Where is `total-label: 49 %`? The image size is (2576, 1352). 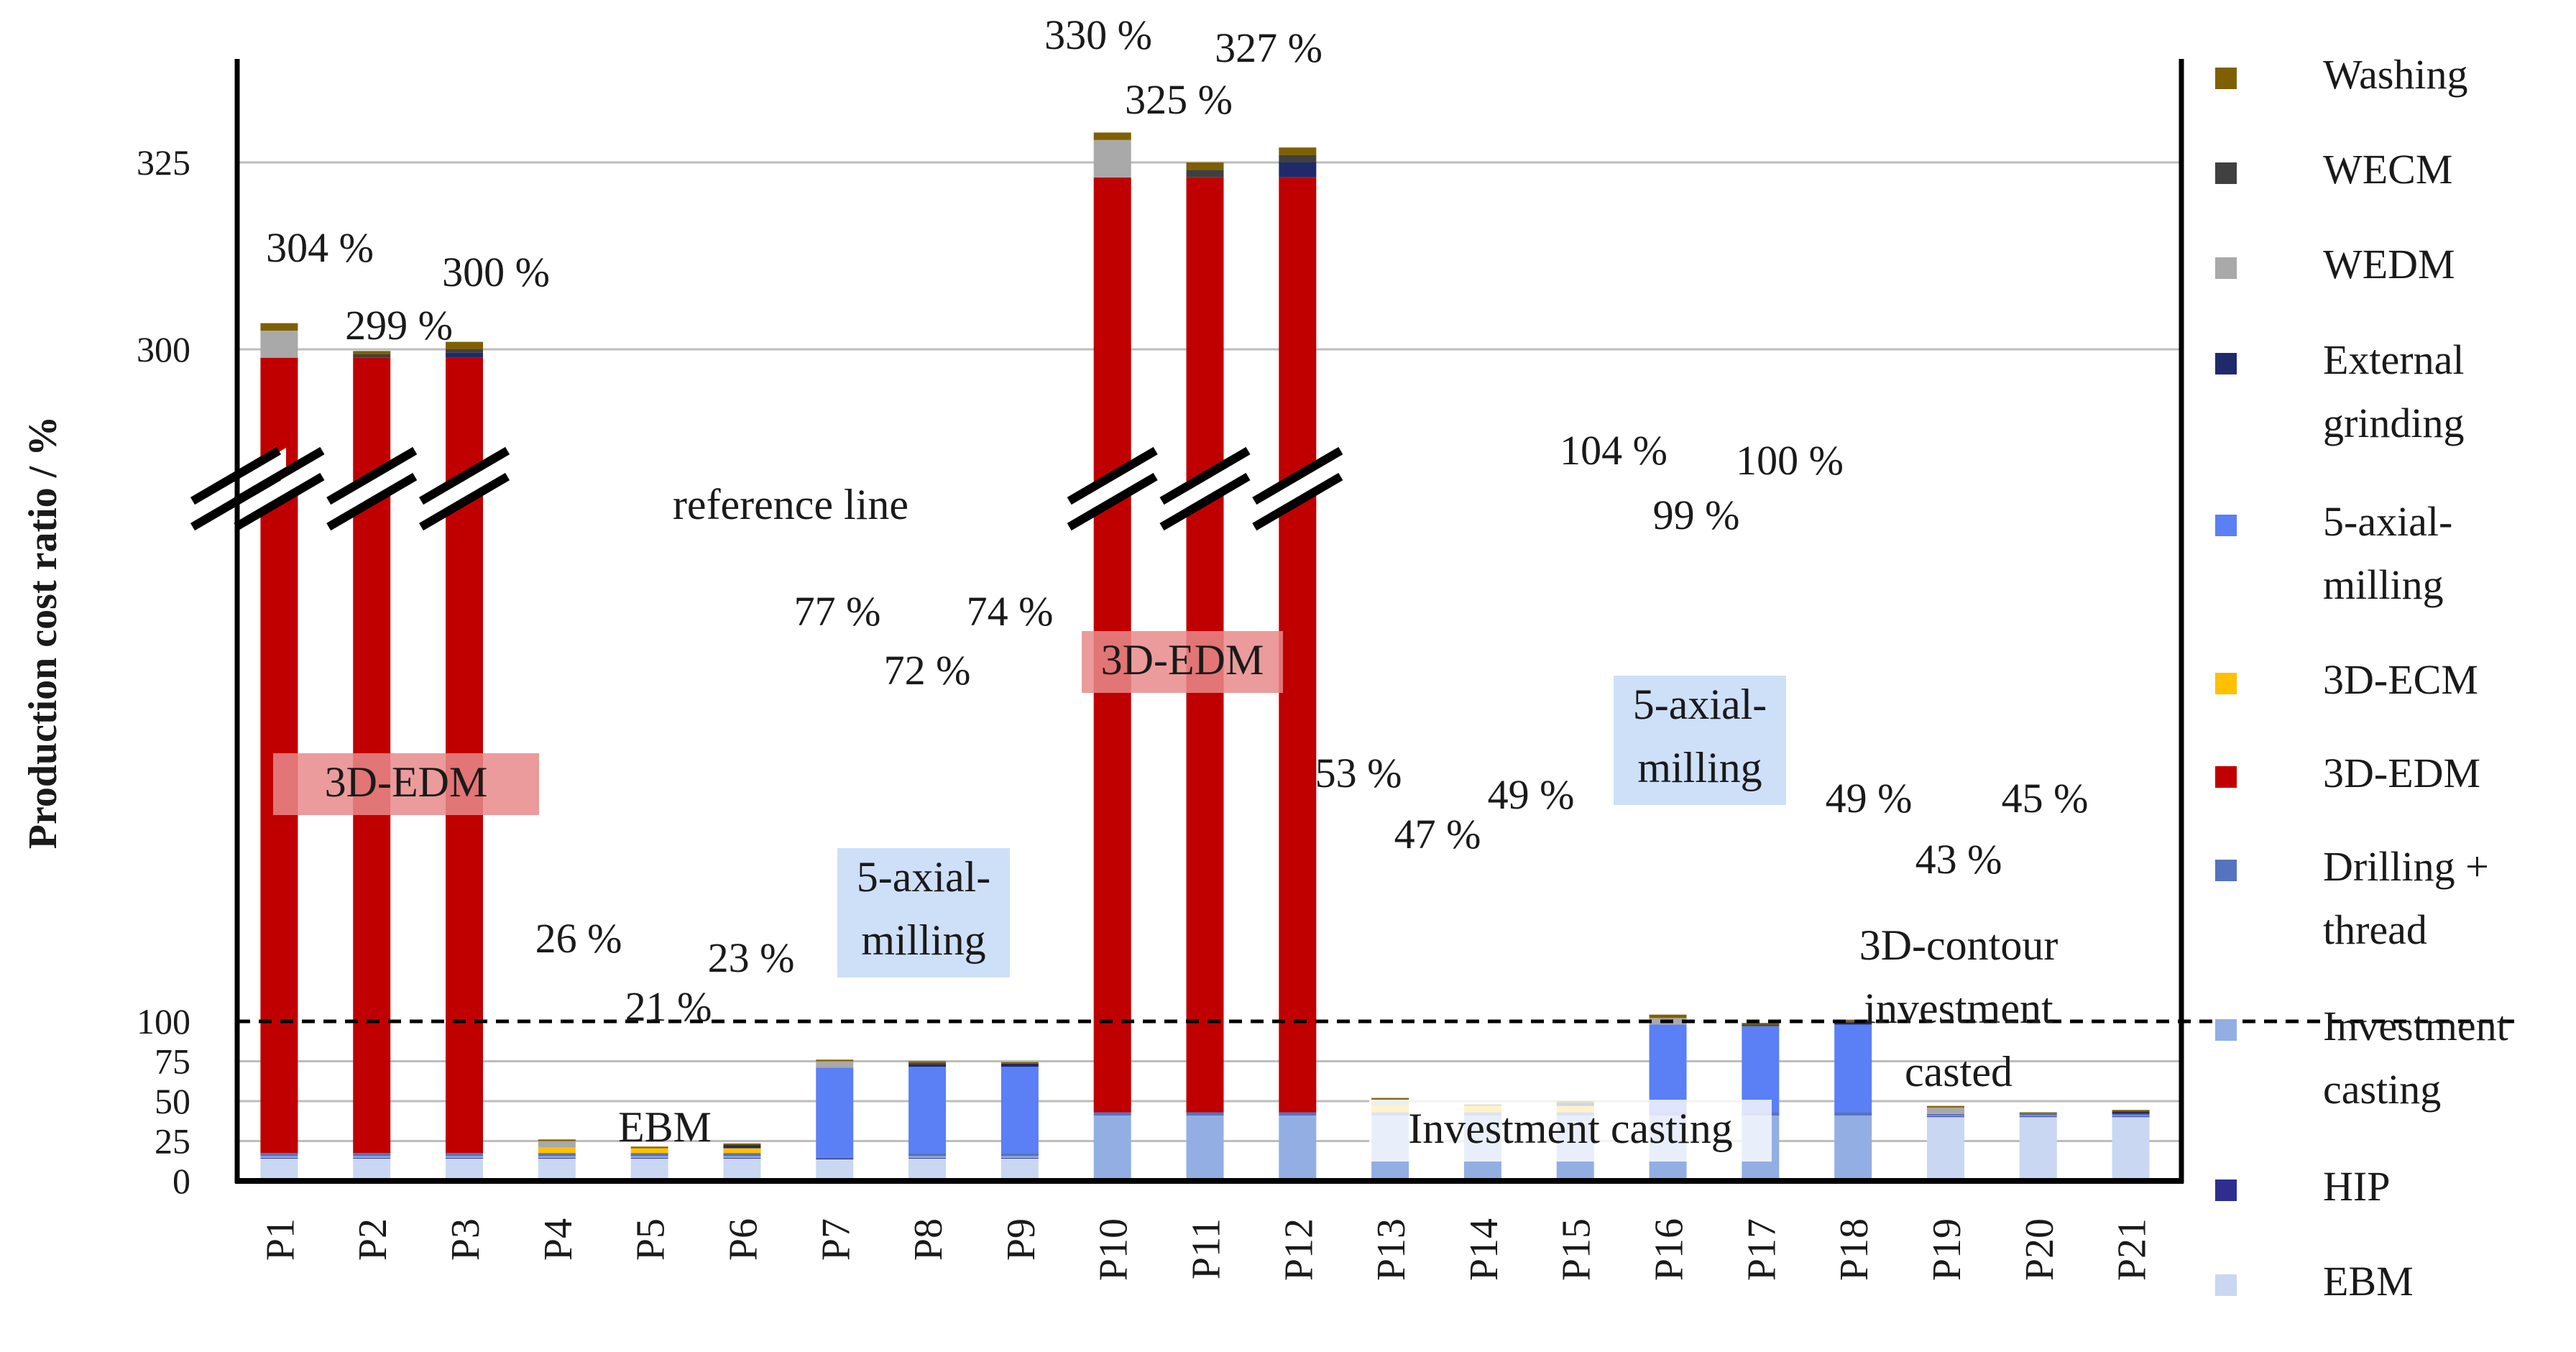
total-label: 49 % is located at coordinates (1531, 794).